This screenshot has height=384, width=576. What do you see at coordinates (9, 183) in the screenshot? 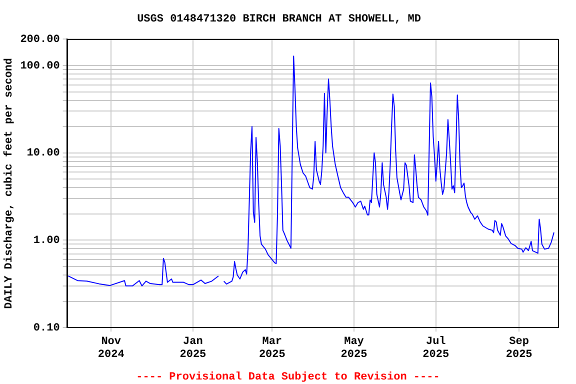
I see `y-axis-title: DAILY Discharge, cubic feet per second` at bounding box center [9, 183].